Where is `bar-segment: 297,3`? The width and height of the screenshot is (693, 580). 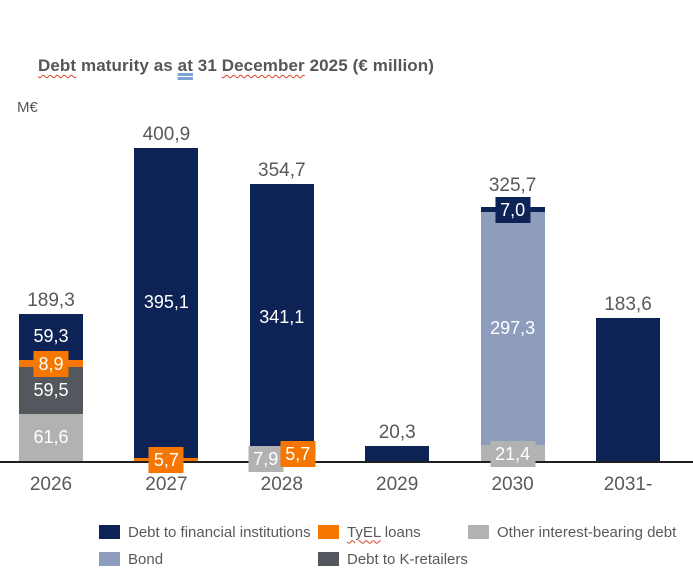
bar-segment: 297,3 is located at coordinates (512, 329).